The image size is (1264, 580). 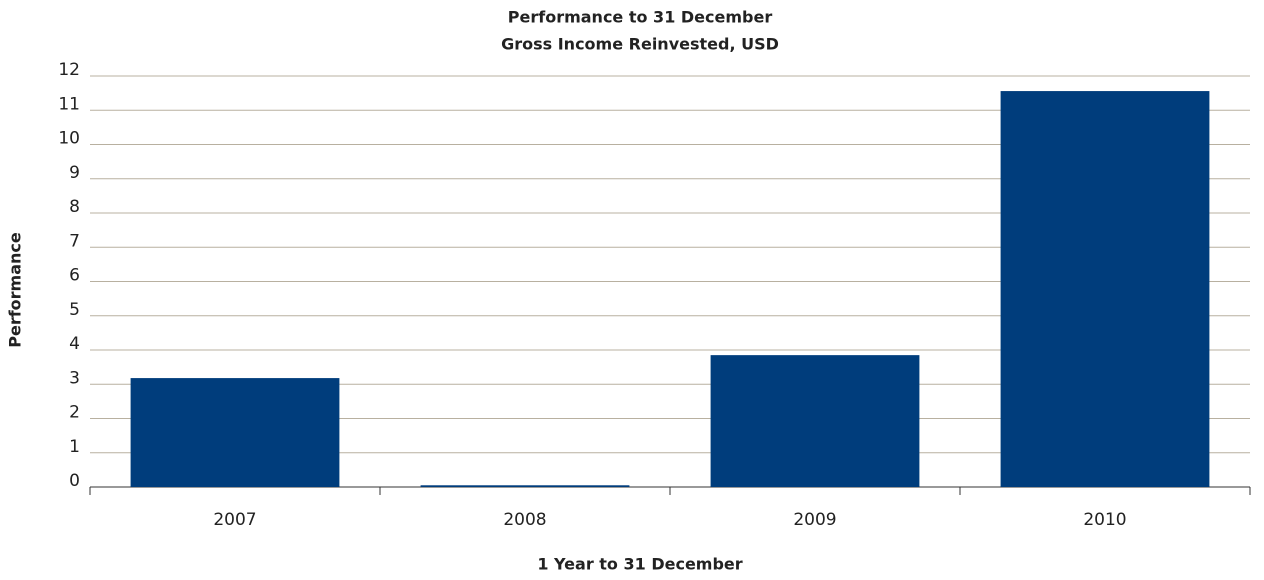 I want to click on y-tick-label: 11, so click(x=69, y=104).